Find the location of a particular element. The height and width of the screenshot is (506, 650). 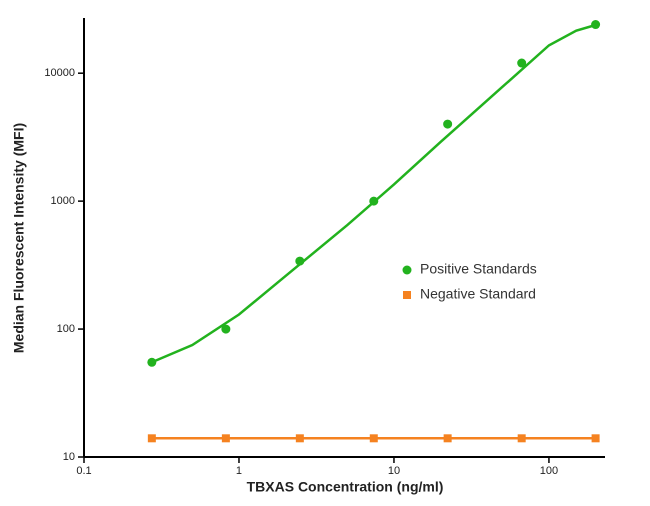

y-tick-label: 100 is located at coordinates (66, 329).